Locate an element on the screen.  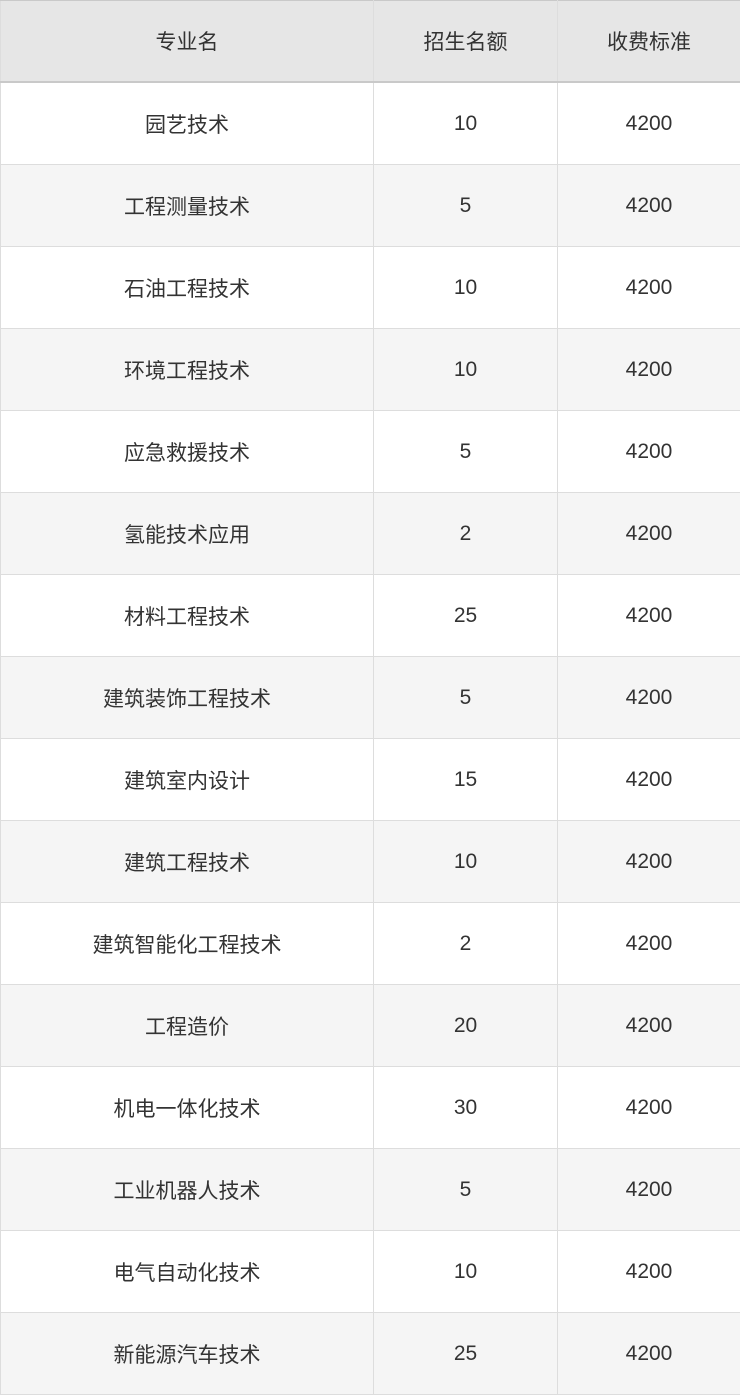
table-row: 新能源汽车技术 25 4200 is located at coordinates (370, 1353).